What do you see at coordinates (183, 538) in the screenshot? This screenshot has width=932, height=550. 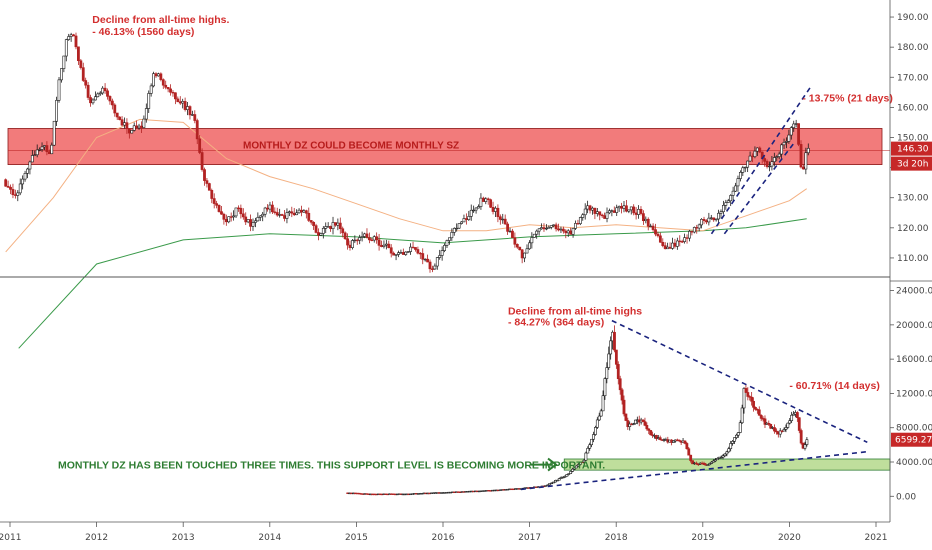 I see `x-tick-label: 2013` at bounding box center [183, 538].